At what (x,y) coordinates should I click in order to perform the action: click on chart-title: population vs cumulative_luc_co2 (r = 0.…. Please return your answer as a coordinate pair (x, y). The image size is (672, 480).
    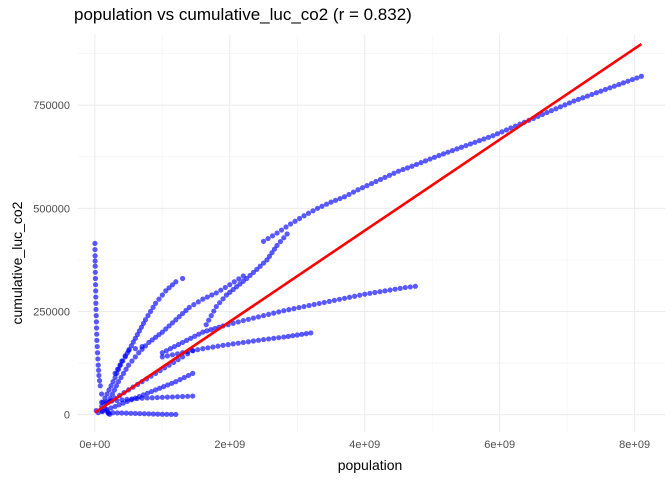
    Looking at the image, I should click on (243, 14).